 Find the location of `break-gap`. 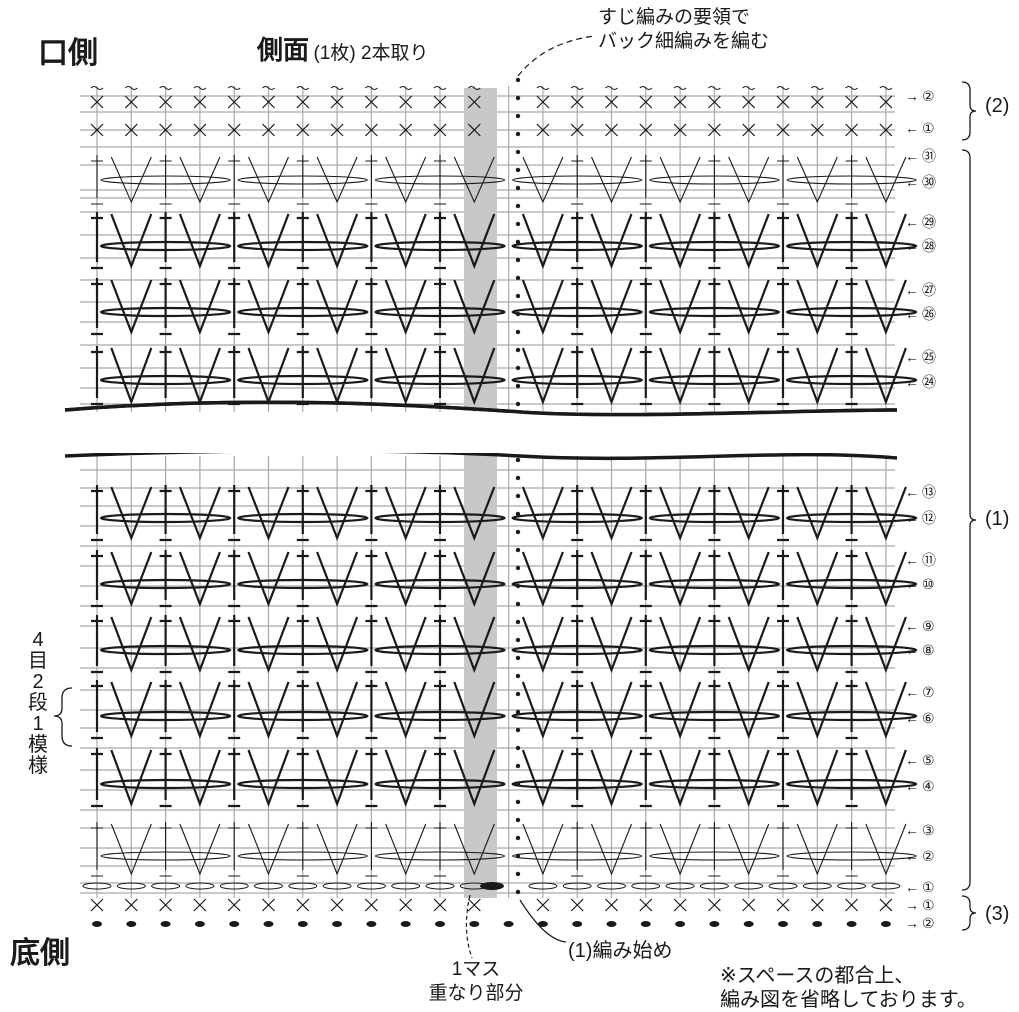

break-gap is located at coordinates (482, 433).